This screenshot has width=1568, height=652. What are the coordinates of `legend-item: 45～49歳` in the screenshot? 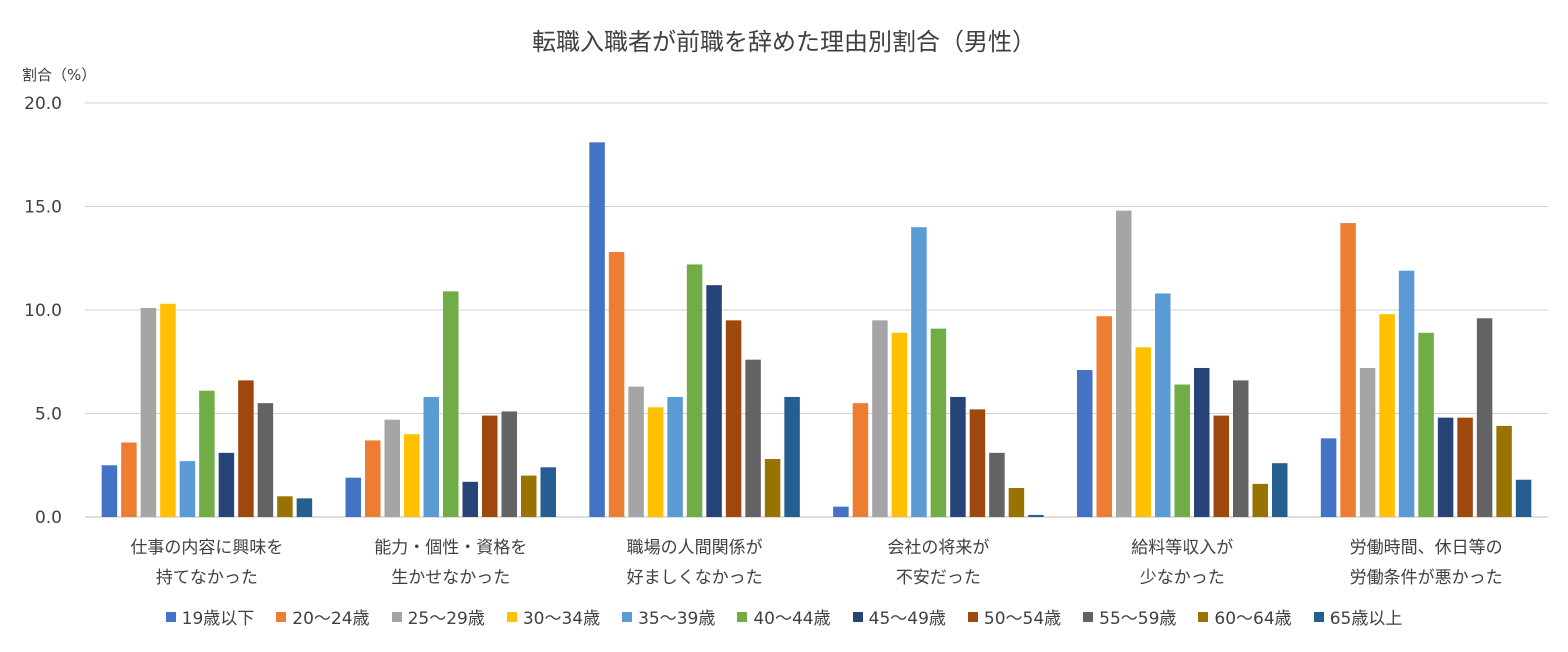 It's located at (899, 616).